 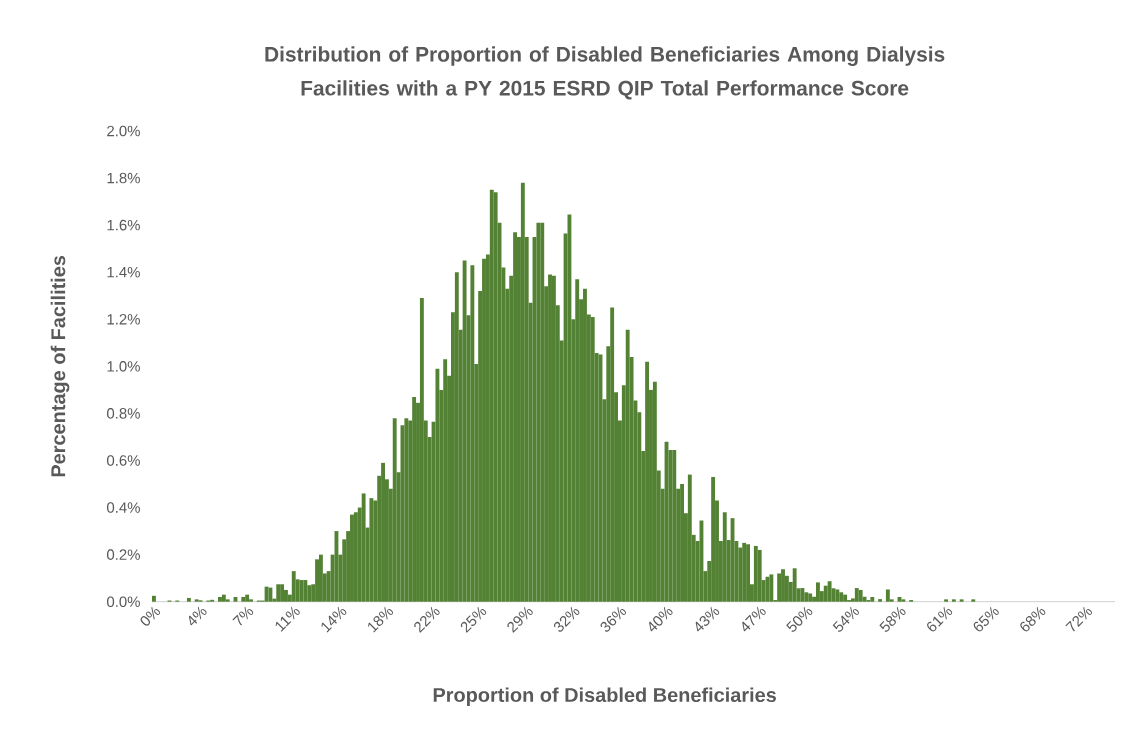 I want to click on x-tick-label: 54%, so click(x=845, y=619).